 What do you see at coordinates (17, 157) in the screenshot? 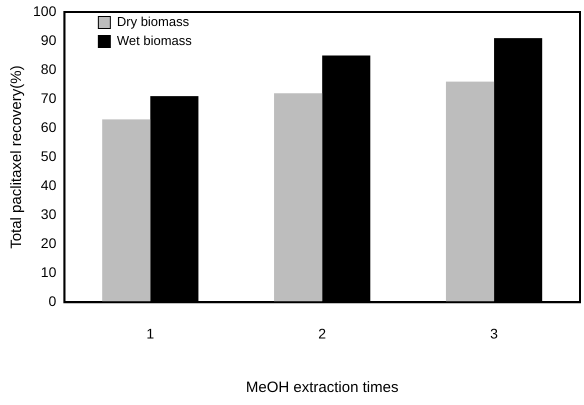
I see `y-axis-title: Total paclitaxel recovery(%)` at bounding box center [17, 157].